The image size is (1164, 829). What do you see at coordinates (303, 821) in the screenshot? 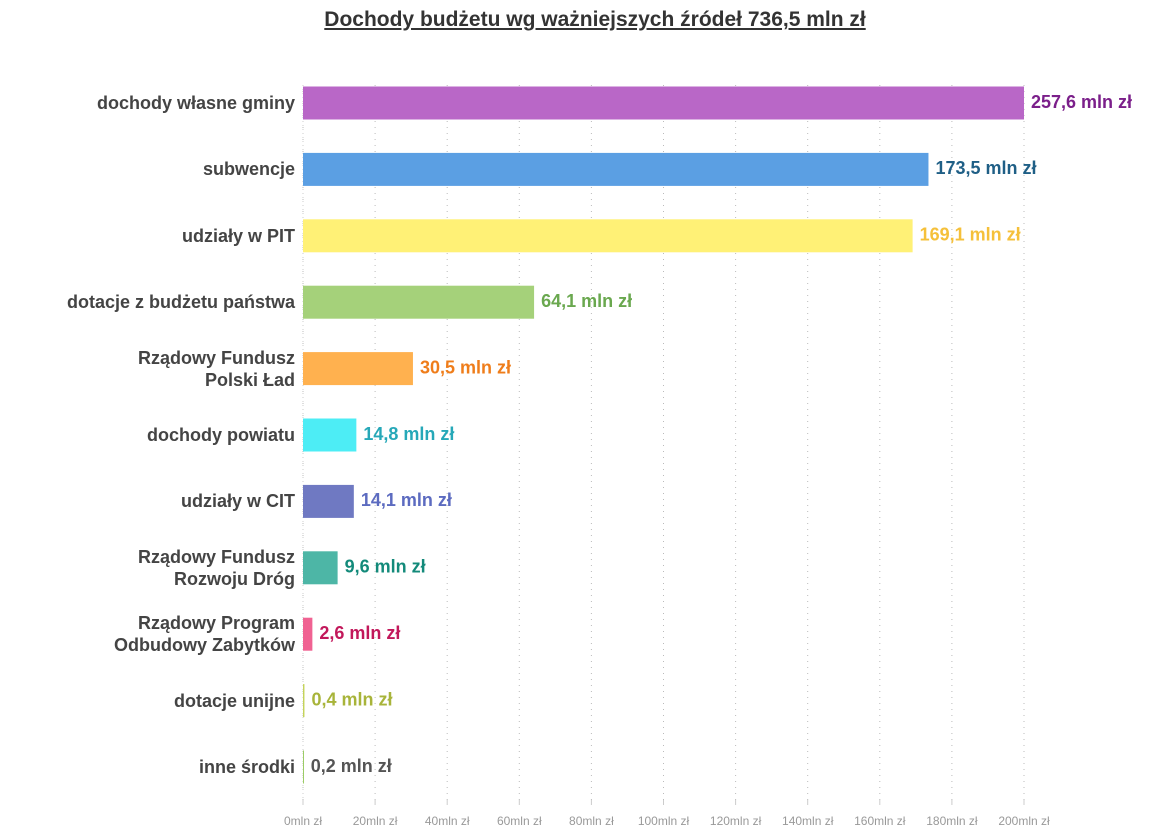
I see `x-tick-label: 0mln zł` at bounding box center [303, 821].